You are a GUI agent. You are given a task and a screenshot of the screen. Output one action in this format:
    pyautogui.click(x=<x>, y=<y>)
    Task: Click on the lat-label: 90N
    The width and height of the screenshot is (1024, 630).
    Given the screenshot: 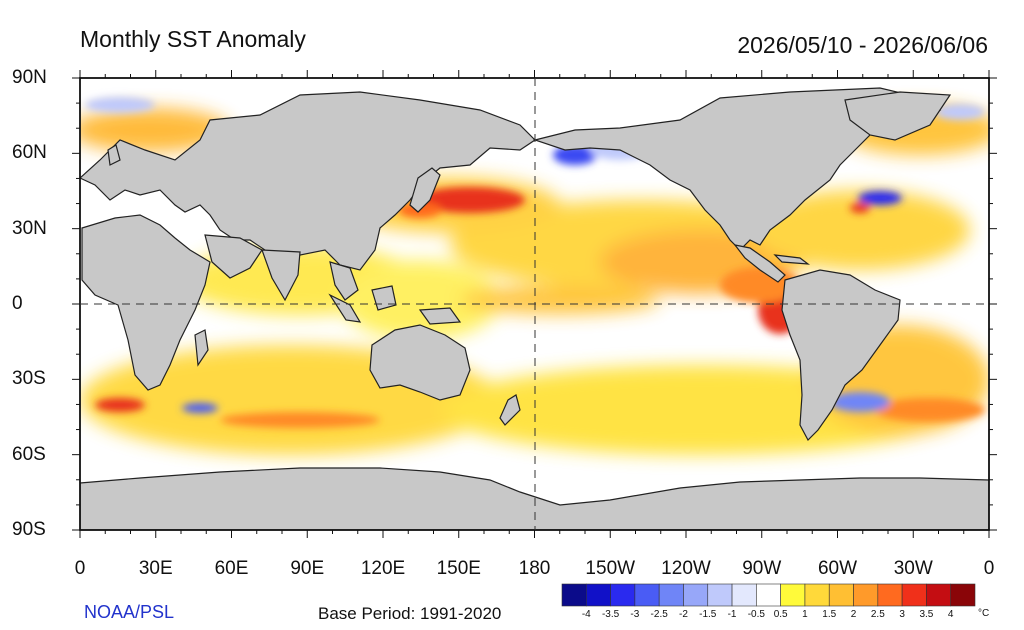 What is the action you would take?
    pyautogui.click(x=29, y=77)
    